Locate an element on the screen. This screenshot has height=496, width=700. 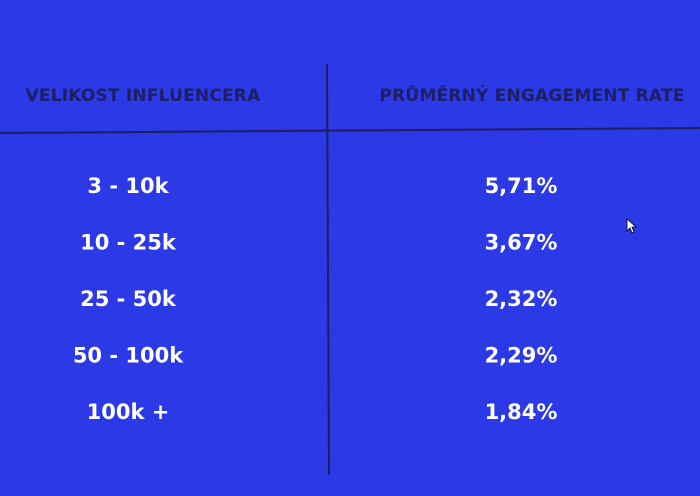
column-divider is located at coordinates (328, 269).